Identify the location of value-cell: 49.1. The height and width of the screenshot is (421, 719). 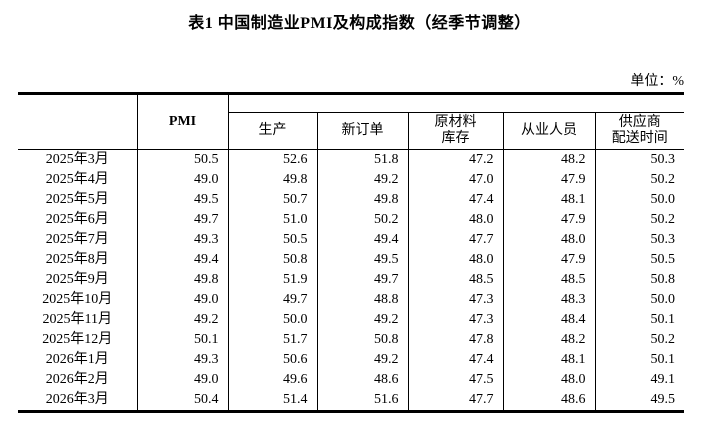
(663, 379).